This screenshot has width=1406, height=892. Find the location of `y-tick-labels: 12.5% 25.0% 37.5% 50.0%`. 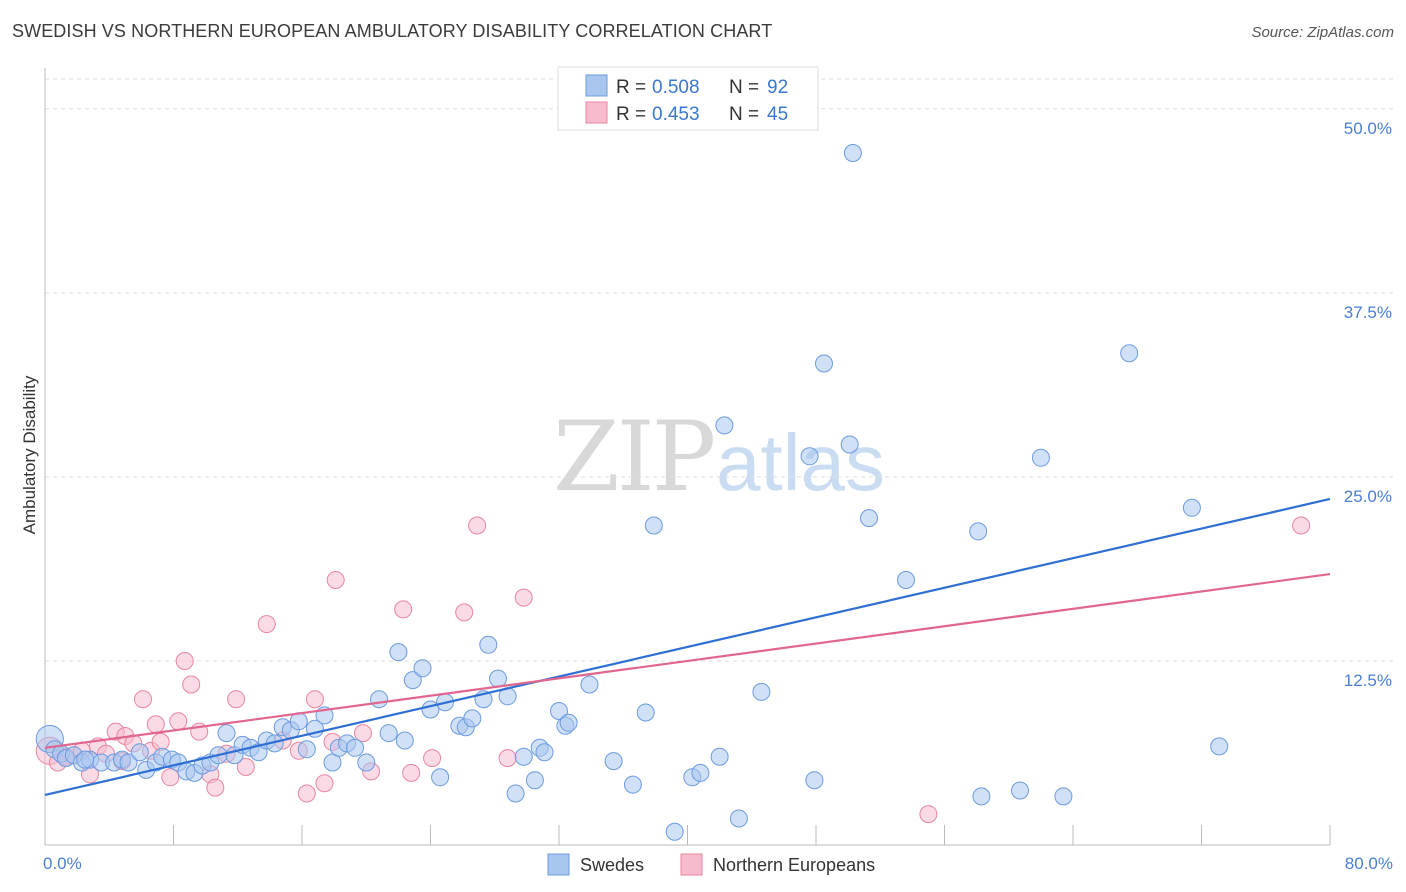

y-tick-labels: 12.5% 25.0% 37.5% 50.0% is located at coordinates (1368, 404).